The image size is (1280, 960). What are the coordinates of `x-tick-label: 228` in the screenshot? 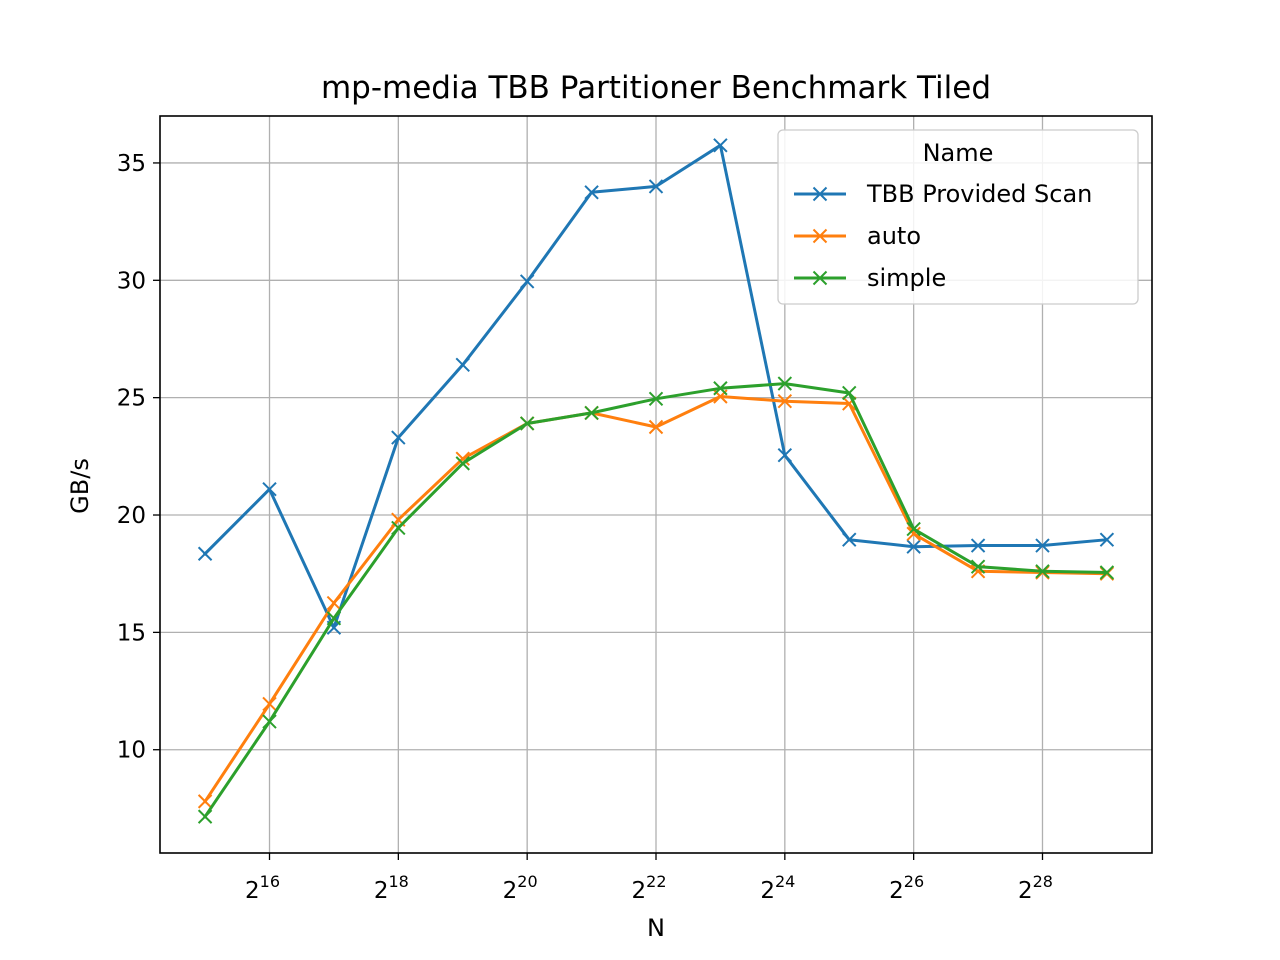 It's located at (1035, 888).